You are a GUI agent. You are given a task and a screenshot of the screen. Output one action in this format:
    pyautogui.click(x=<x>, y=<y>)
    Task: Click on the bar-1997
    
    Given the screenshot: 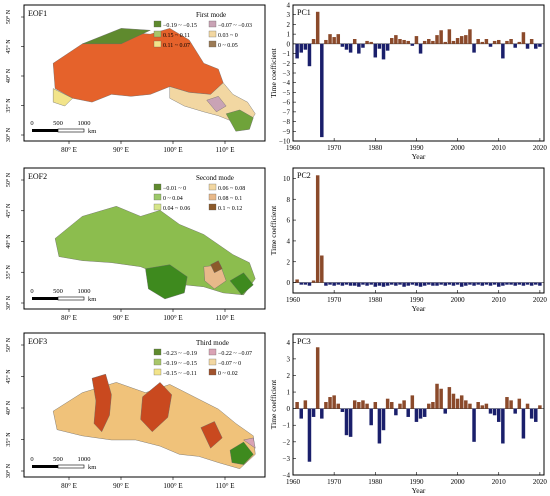 What is the action you would take?
    pyautogui.click(x=445, y=42)
    